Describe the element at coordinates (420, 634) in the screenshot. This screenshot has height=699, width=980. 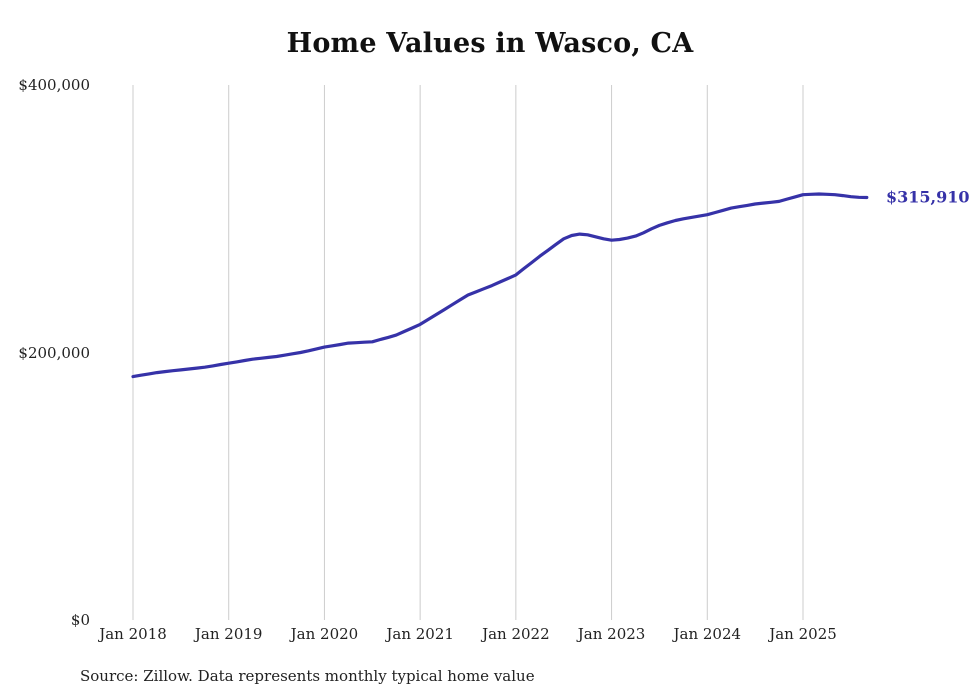
I see `x-axis-tick-label: Jan 2021` at that location.